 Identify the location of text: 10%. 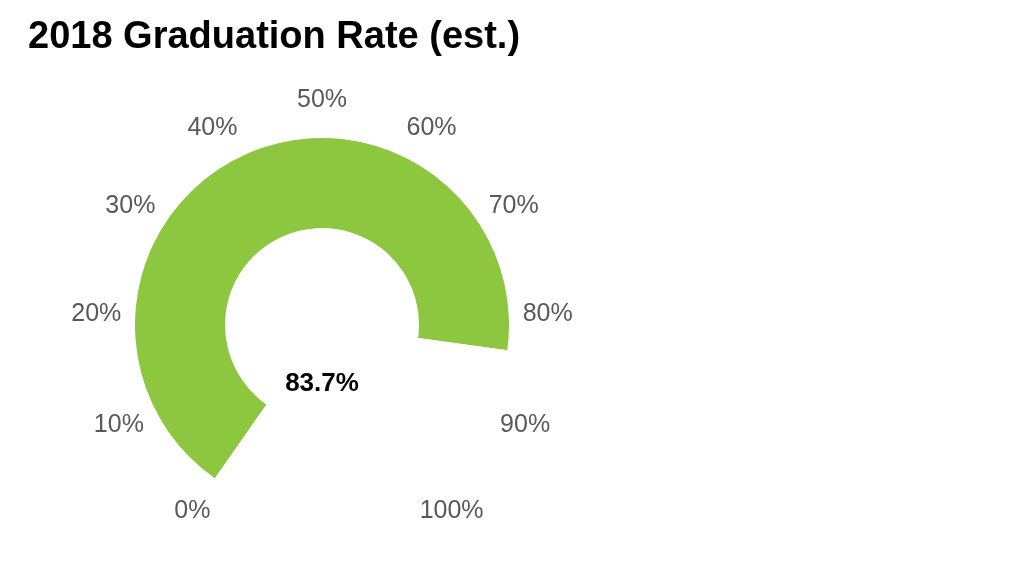
(118, 423).